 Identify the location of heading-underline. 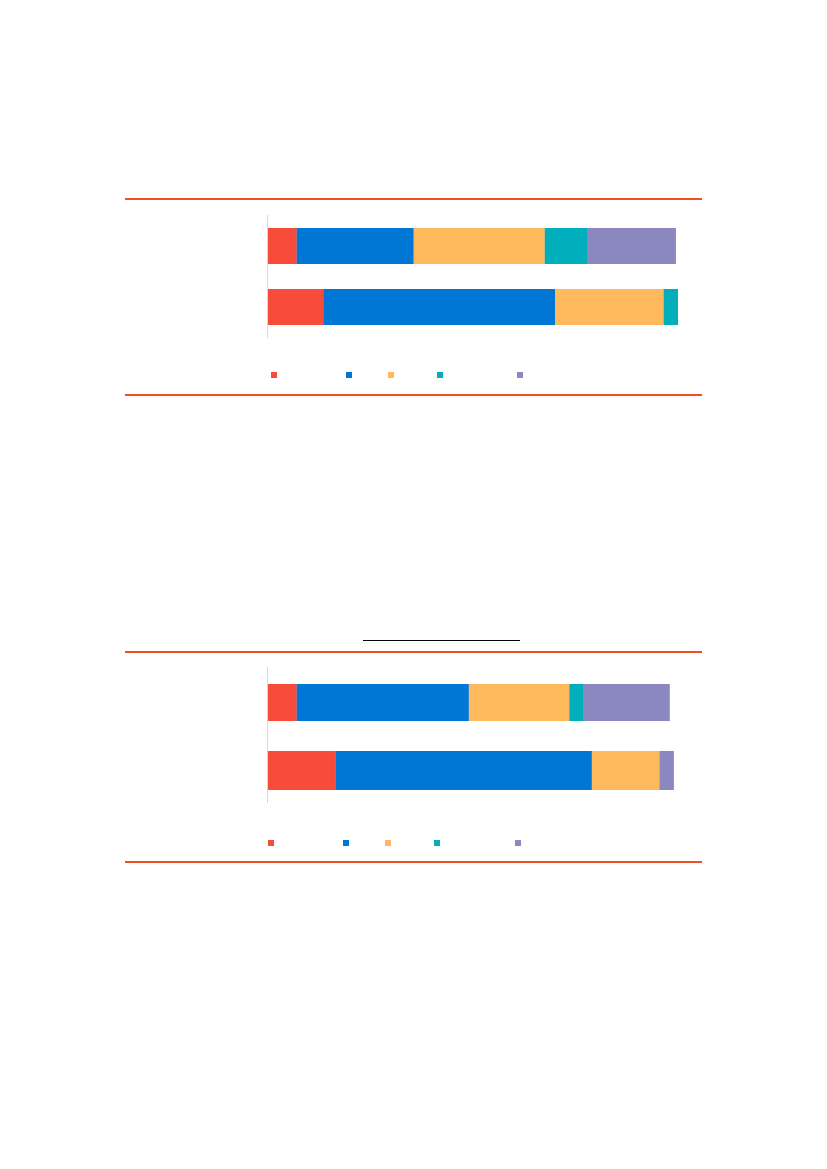
(441, 640).